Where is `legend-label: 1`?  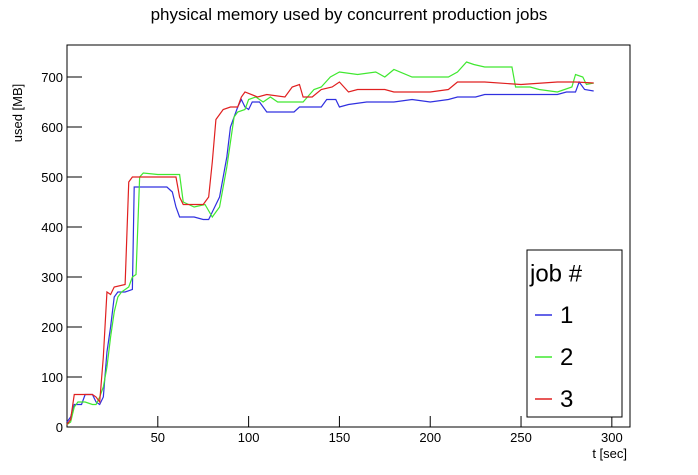 legend-label: 1 is located at coordinates (566, 315).